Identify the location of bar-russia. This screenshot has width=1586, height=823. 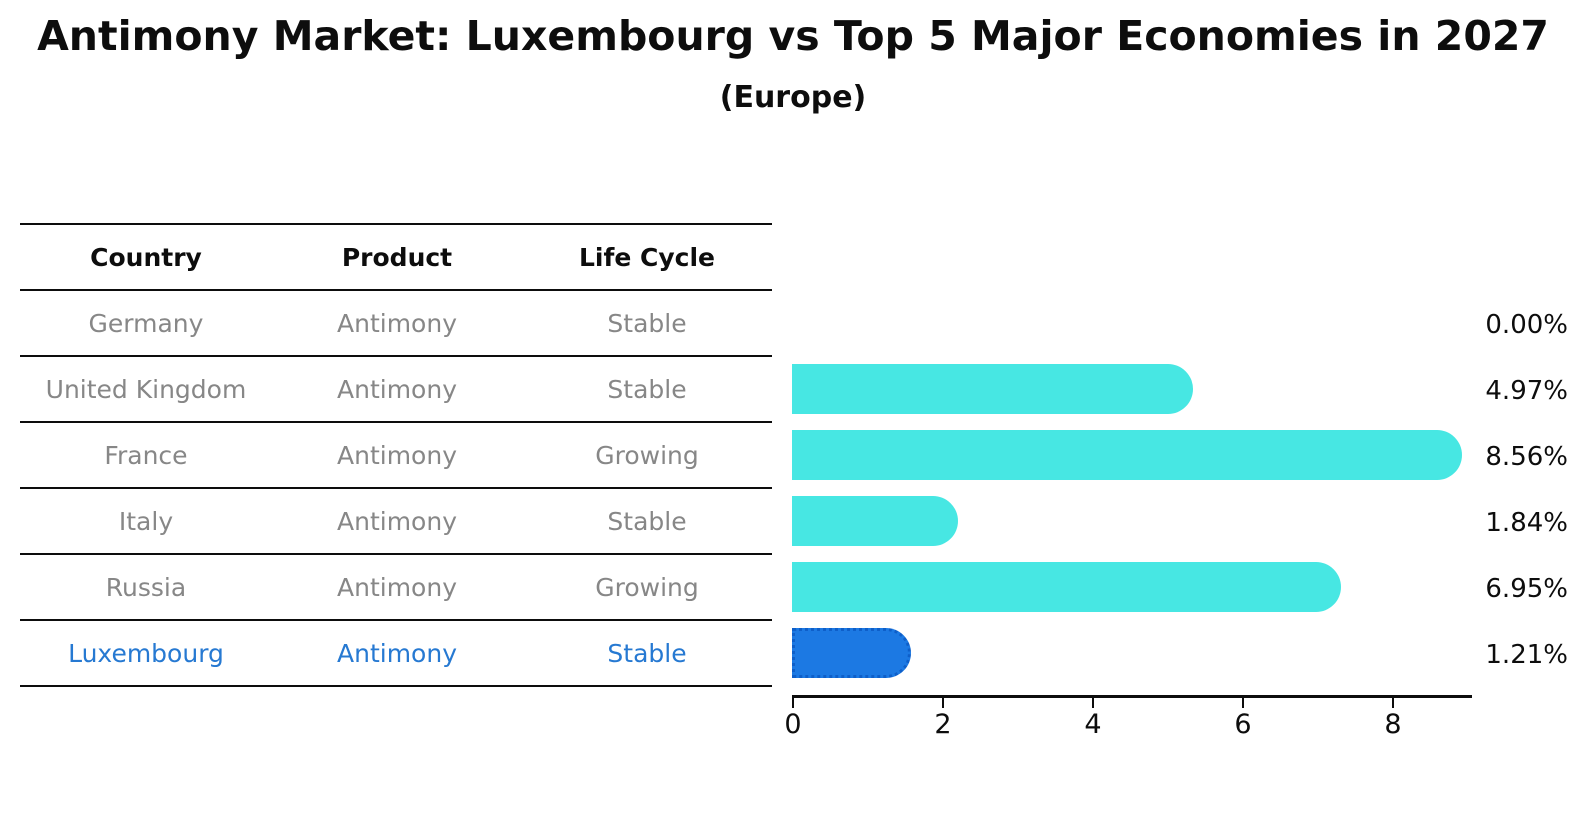
(1066, 587).